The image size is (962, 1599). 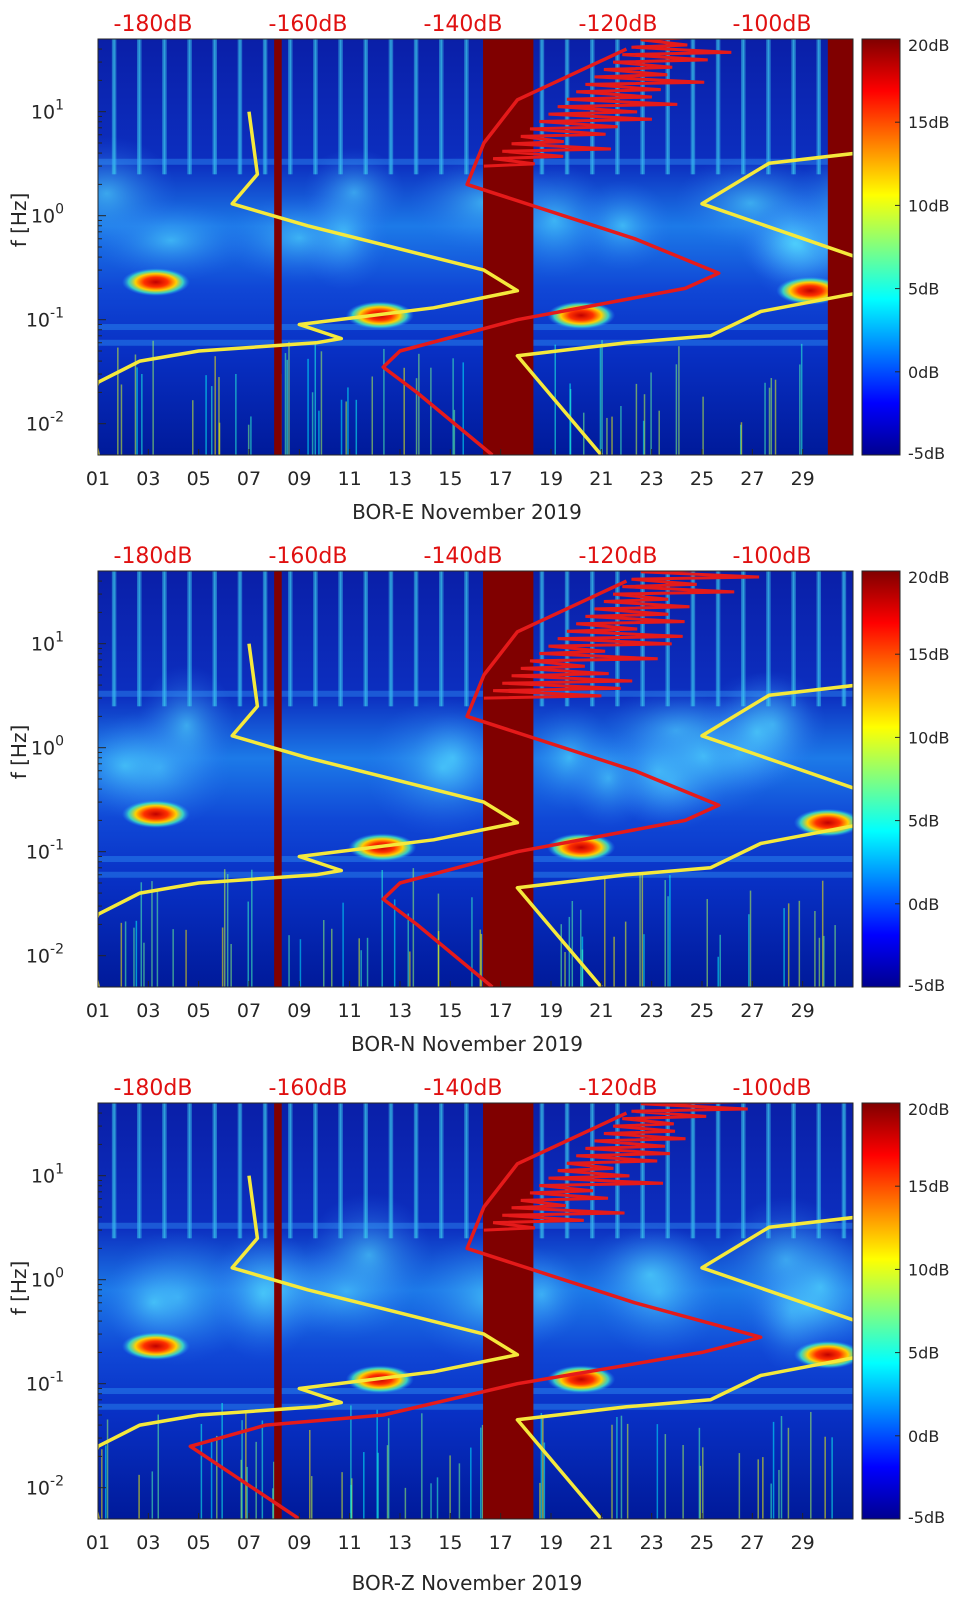 What do you see at coordinates (450, 1533) in the screenshot?
I see `x-axis: 01 03 05 07 09 11 13 15 17 19 21 23 25 27 29` at bounding box center [450, 1533].